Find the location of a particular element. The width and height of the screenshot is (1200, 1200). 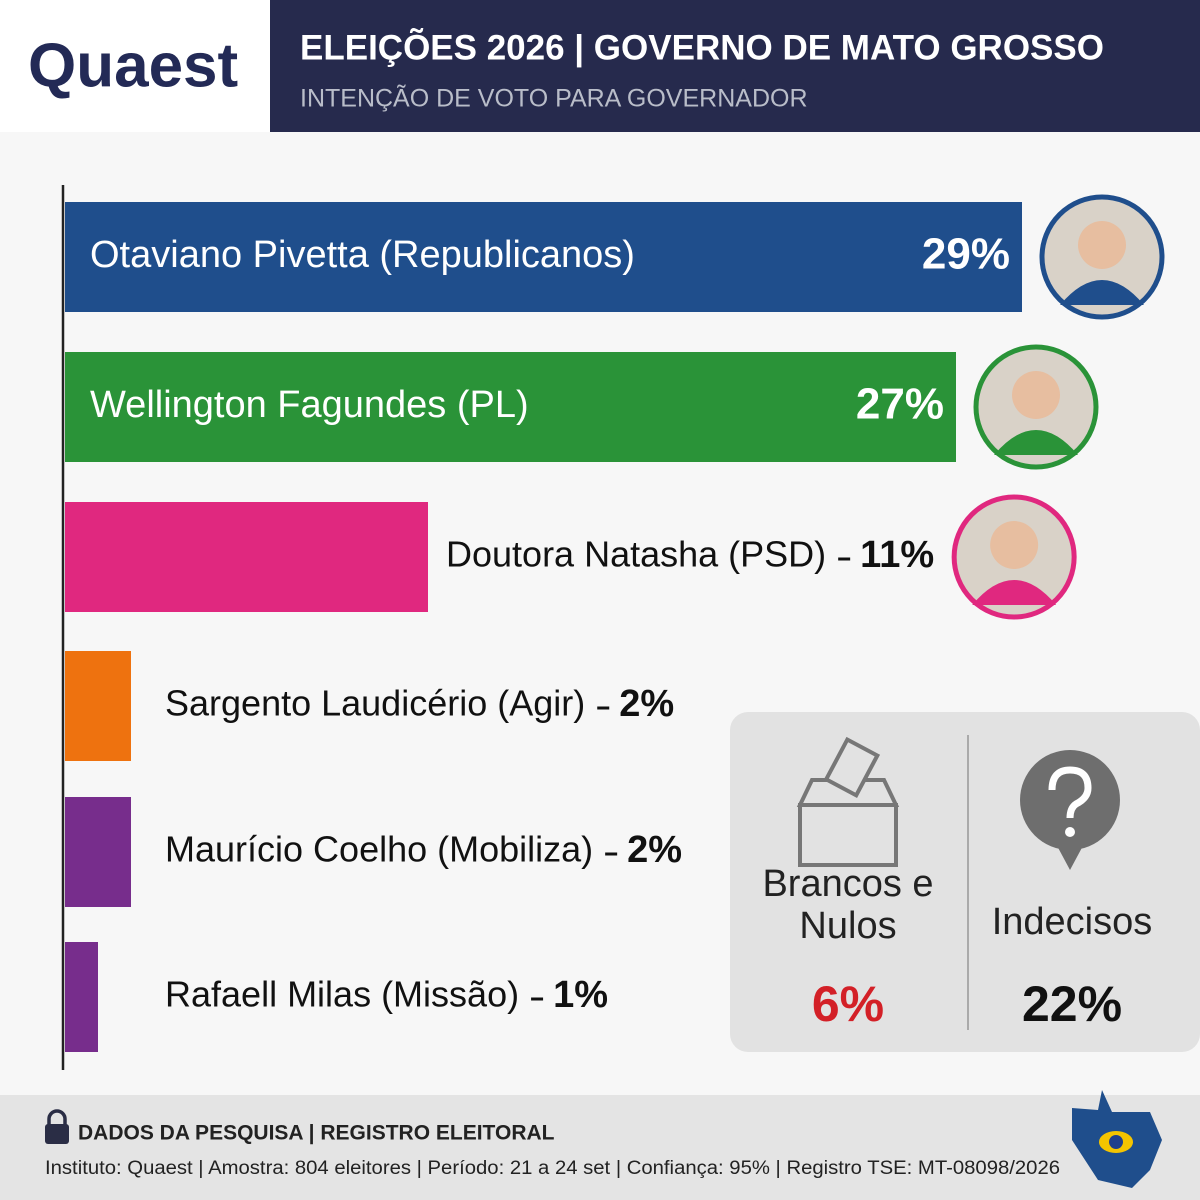

logo-area is located at coordinates (135, 66).